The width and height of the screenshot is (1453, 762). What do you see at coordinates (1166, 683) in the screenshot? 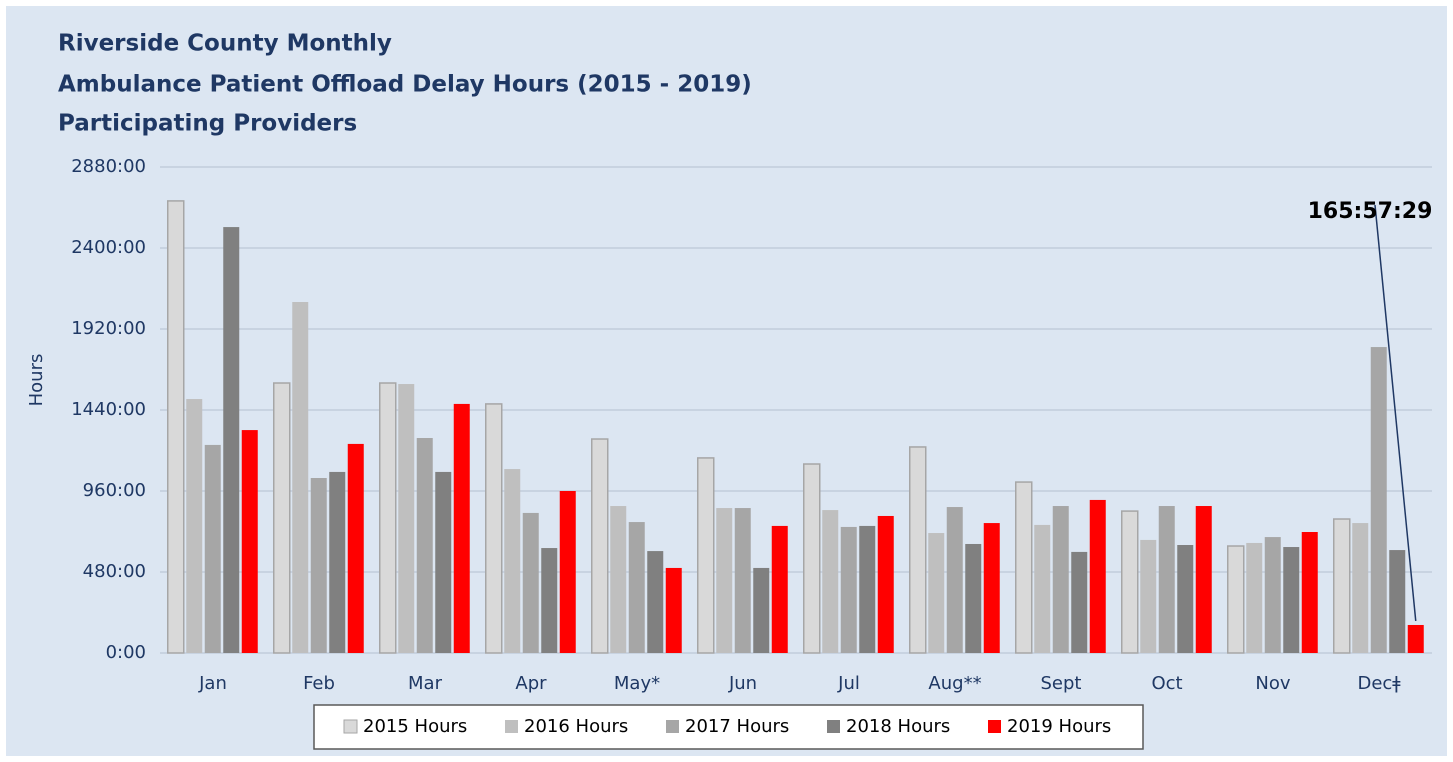
I see `x-tick-label: Oct` at bounding box center [1166, 683].